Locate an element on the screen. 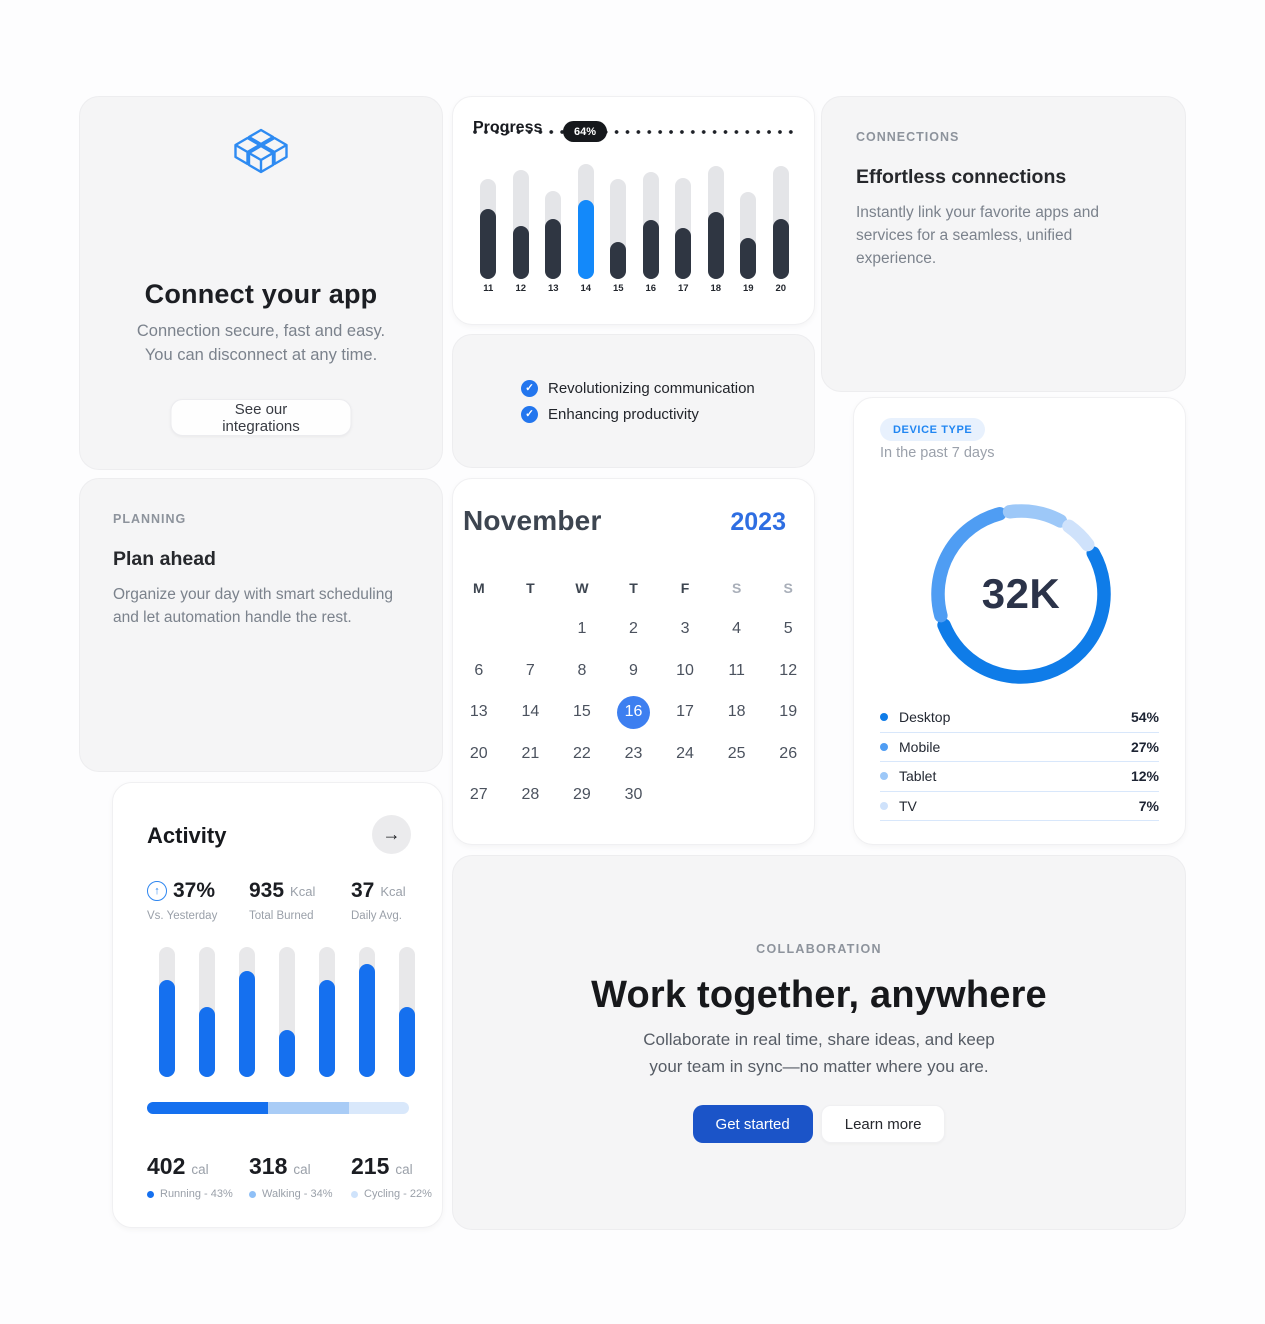  calendar-day-header: T is located at coordinates (633, 587).